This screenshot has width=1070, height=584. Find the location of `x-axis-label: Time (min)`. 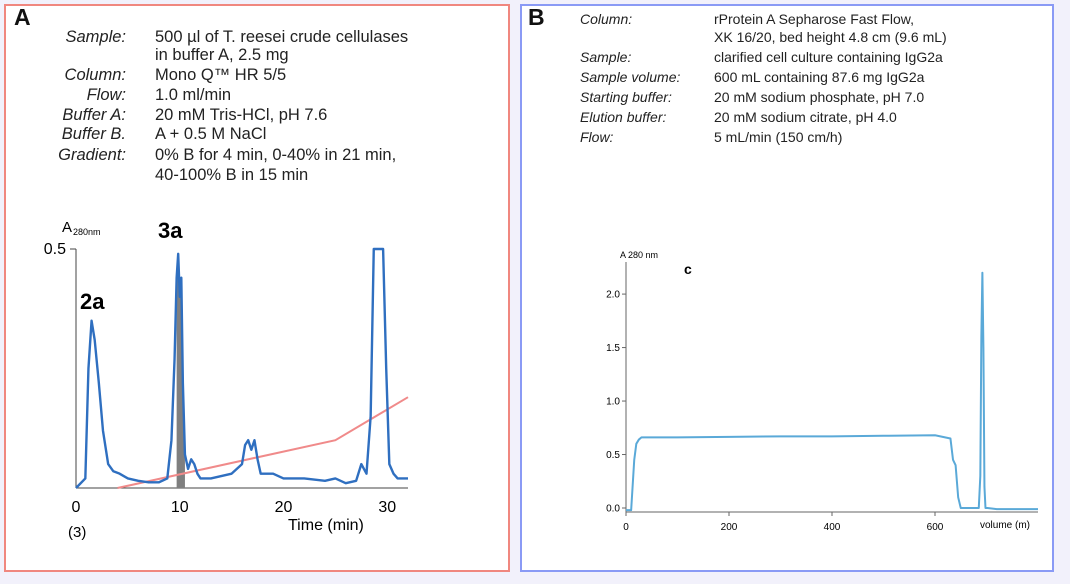

x-axis-label: Time (min) is located at coordinates (326, 525).